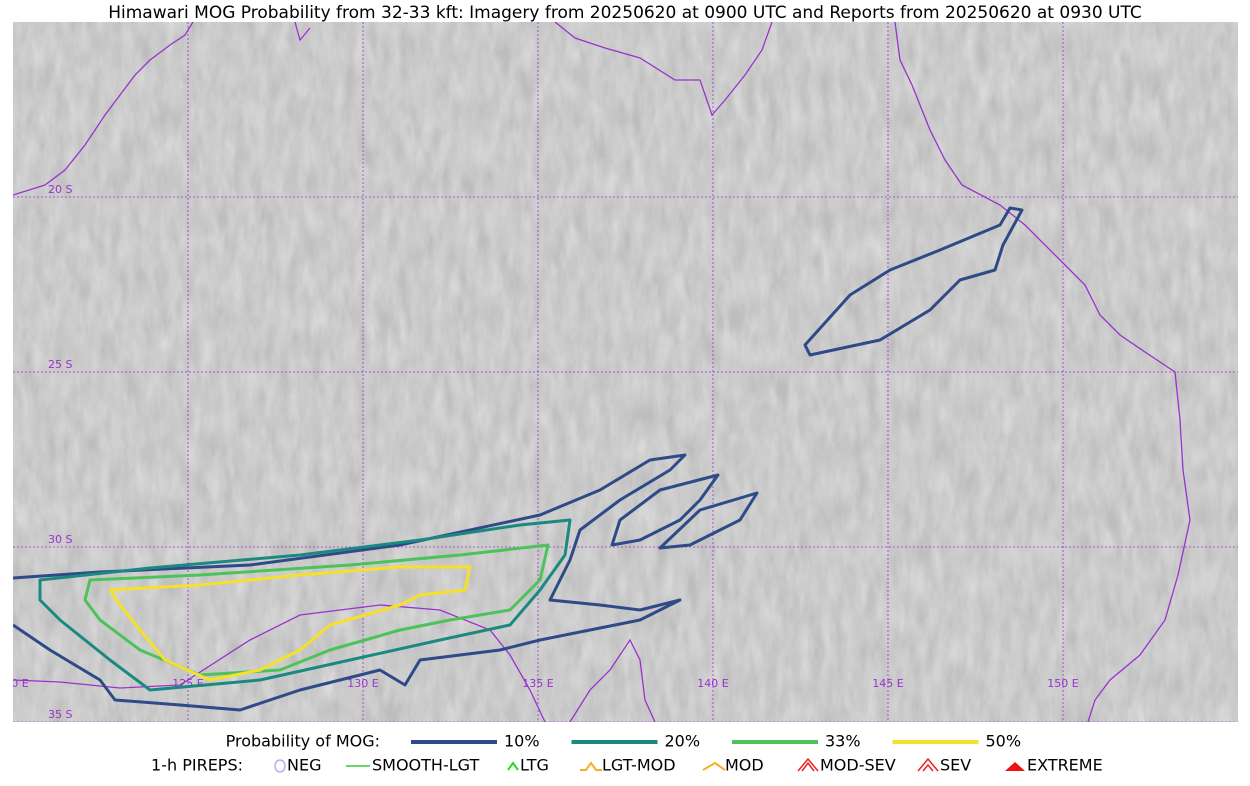 This screenshot has height=786, width=1250. What do you see at coordinates (887, 683) in the screenshot?
I see `lon-label: 145 E` at bounding box center [887, 683].